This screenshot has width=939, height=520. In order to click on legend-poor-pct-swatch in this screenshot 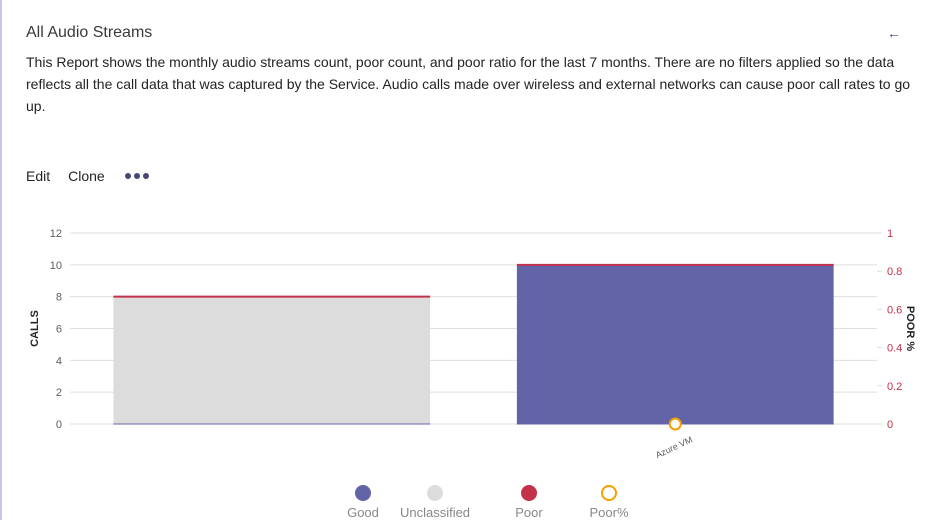, I will do `click(609, 493)`.